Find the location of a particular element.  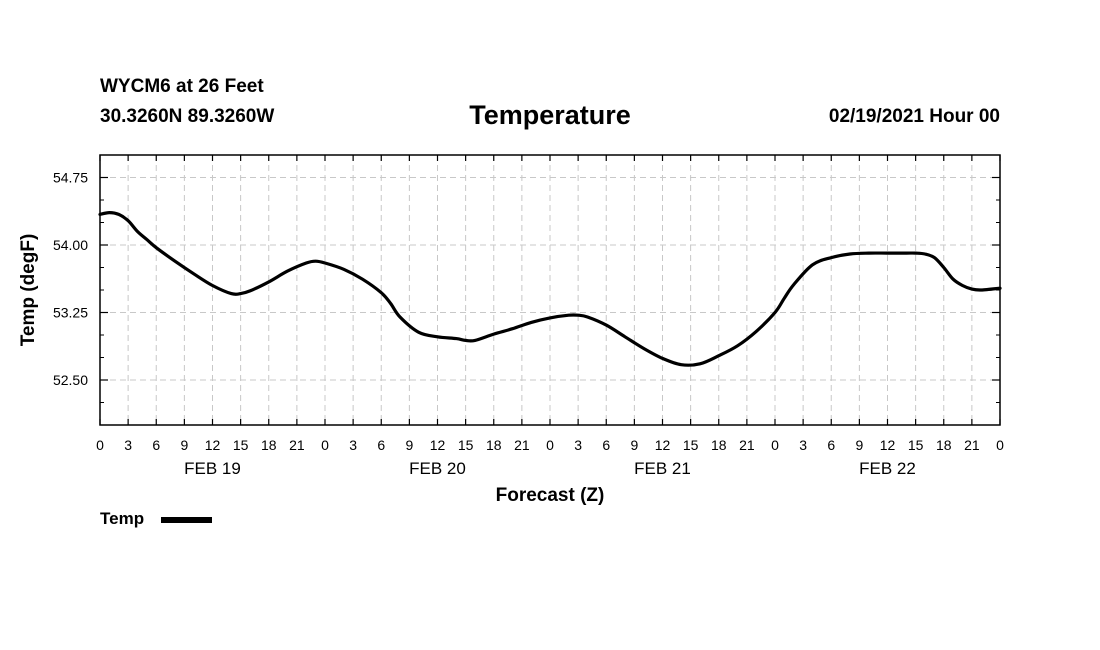

y-tick-label: 52.50 is located at coordinates (70, 380).